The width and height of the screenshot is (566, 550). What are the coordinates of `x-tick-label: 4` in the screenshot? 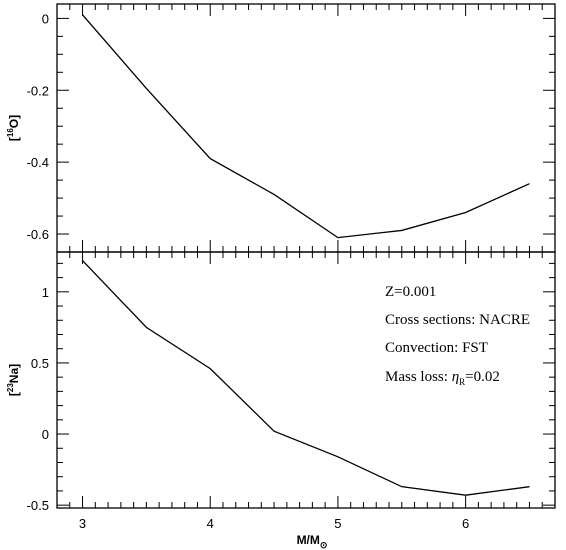 It's located at (210, 523).